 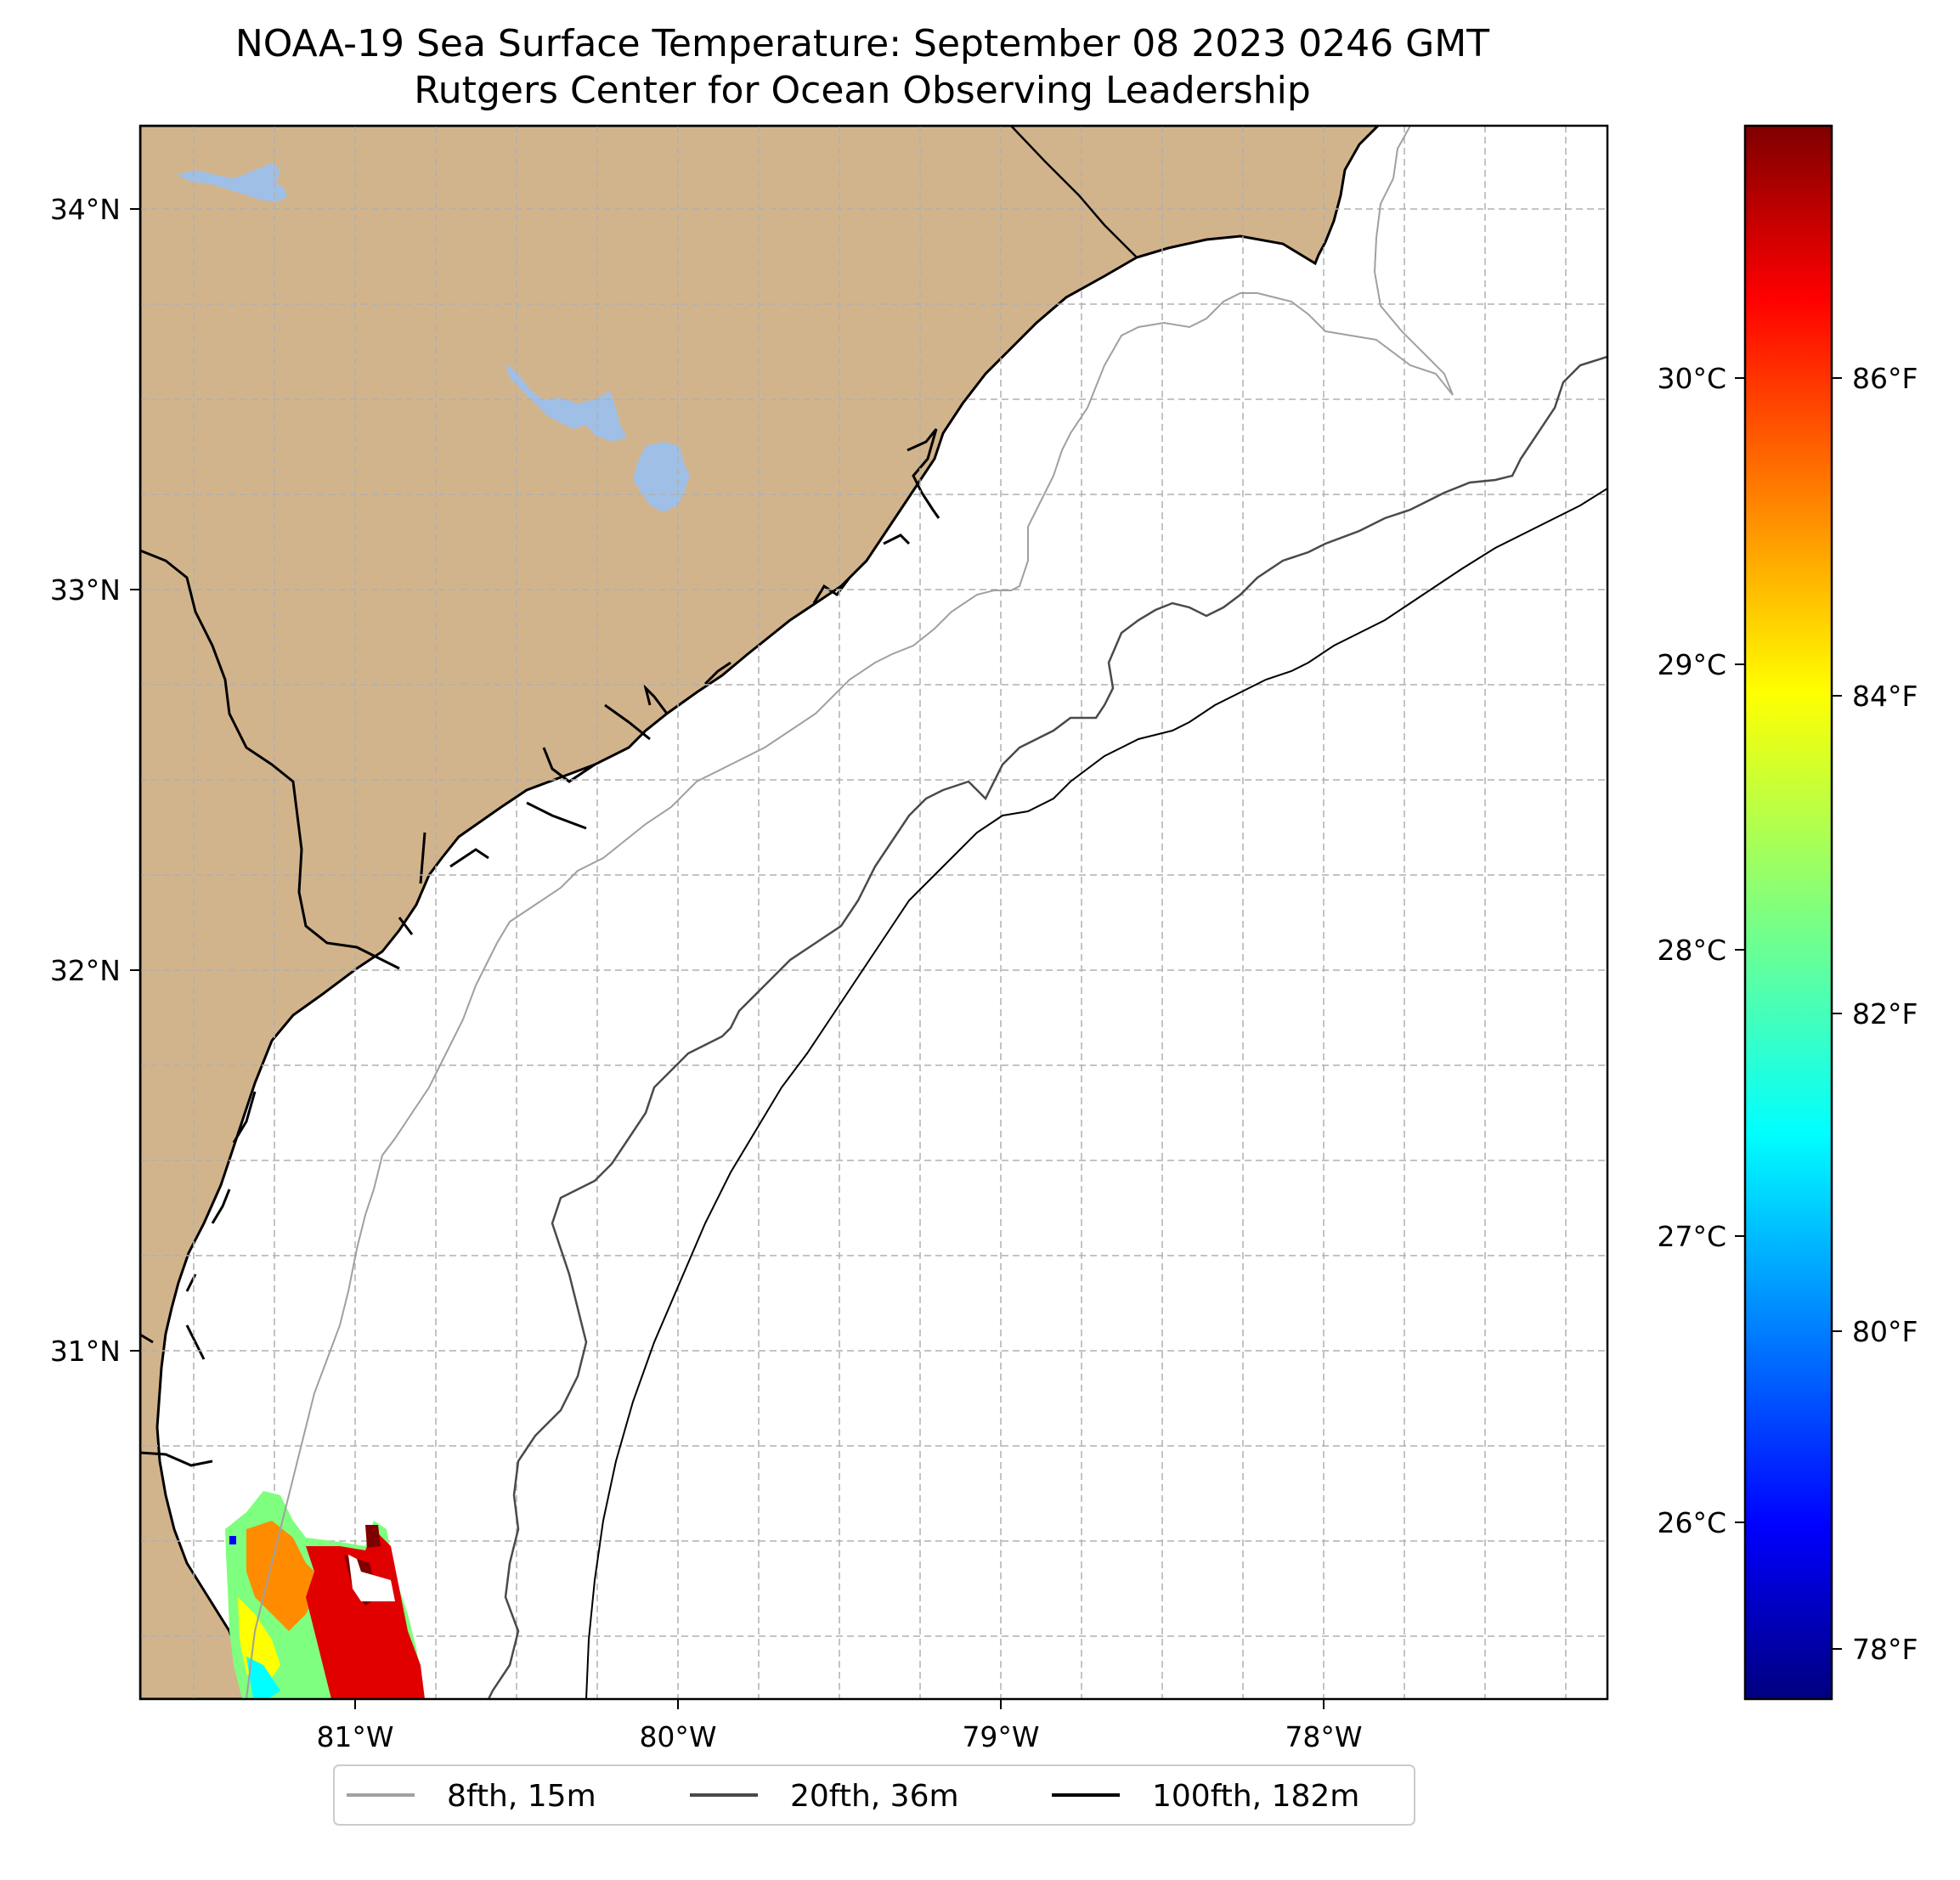 I want to click on lon-label-79w: 79°W, so click(x=1000, y=1737).